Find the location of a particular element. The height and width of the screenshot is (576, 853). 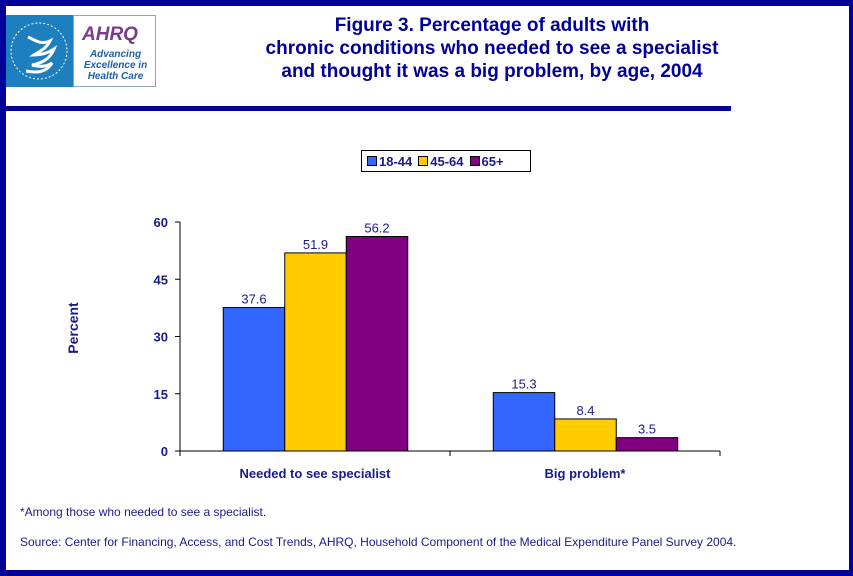

data-label: 15.3 is located at coordinates (523, 384).